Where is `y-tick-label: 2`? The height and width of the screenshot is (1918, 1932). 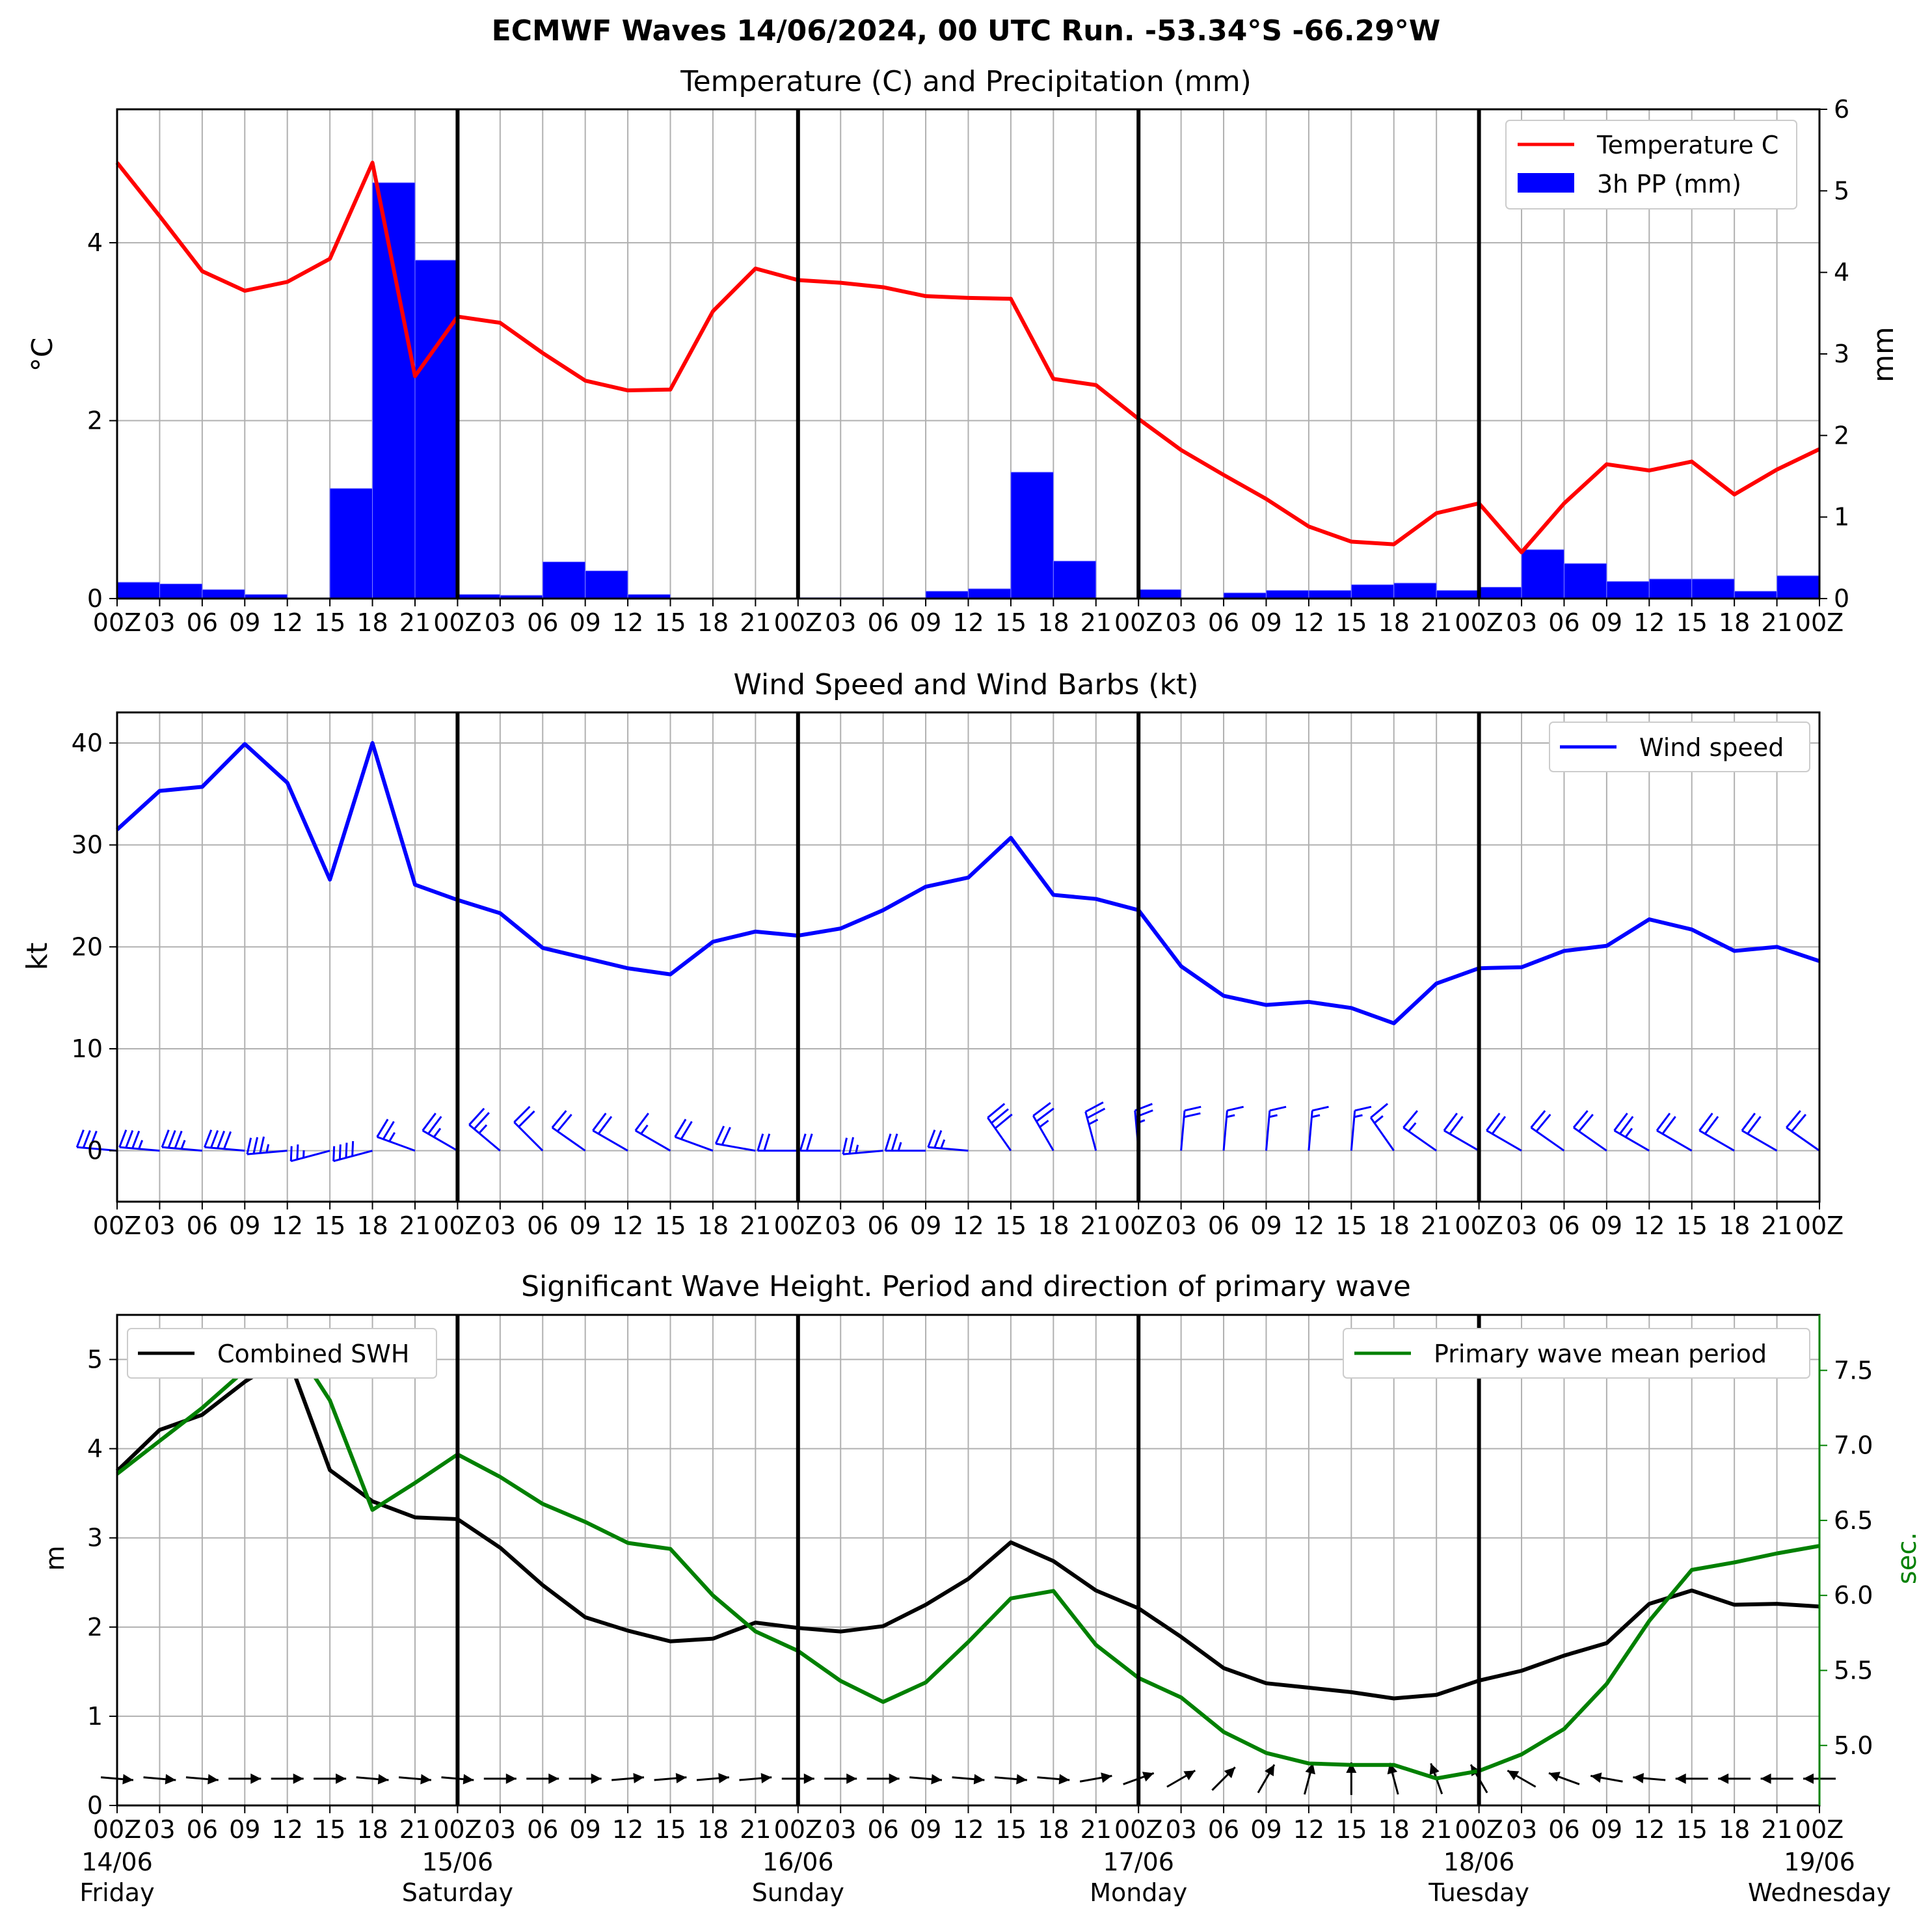
y-tick-label: 2 is located at coordinates (95, 421).